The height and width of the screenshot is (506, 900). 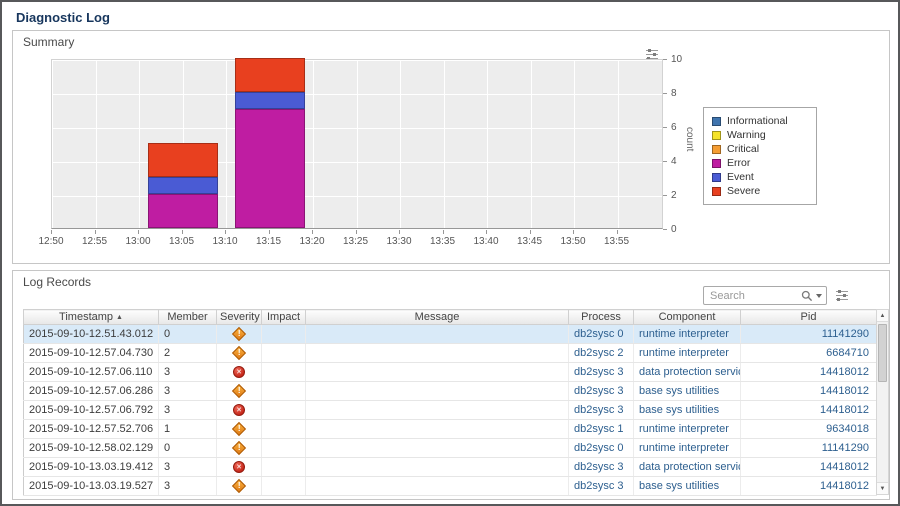 I want to click on cell-severity: !, so click(x=239, y=486).